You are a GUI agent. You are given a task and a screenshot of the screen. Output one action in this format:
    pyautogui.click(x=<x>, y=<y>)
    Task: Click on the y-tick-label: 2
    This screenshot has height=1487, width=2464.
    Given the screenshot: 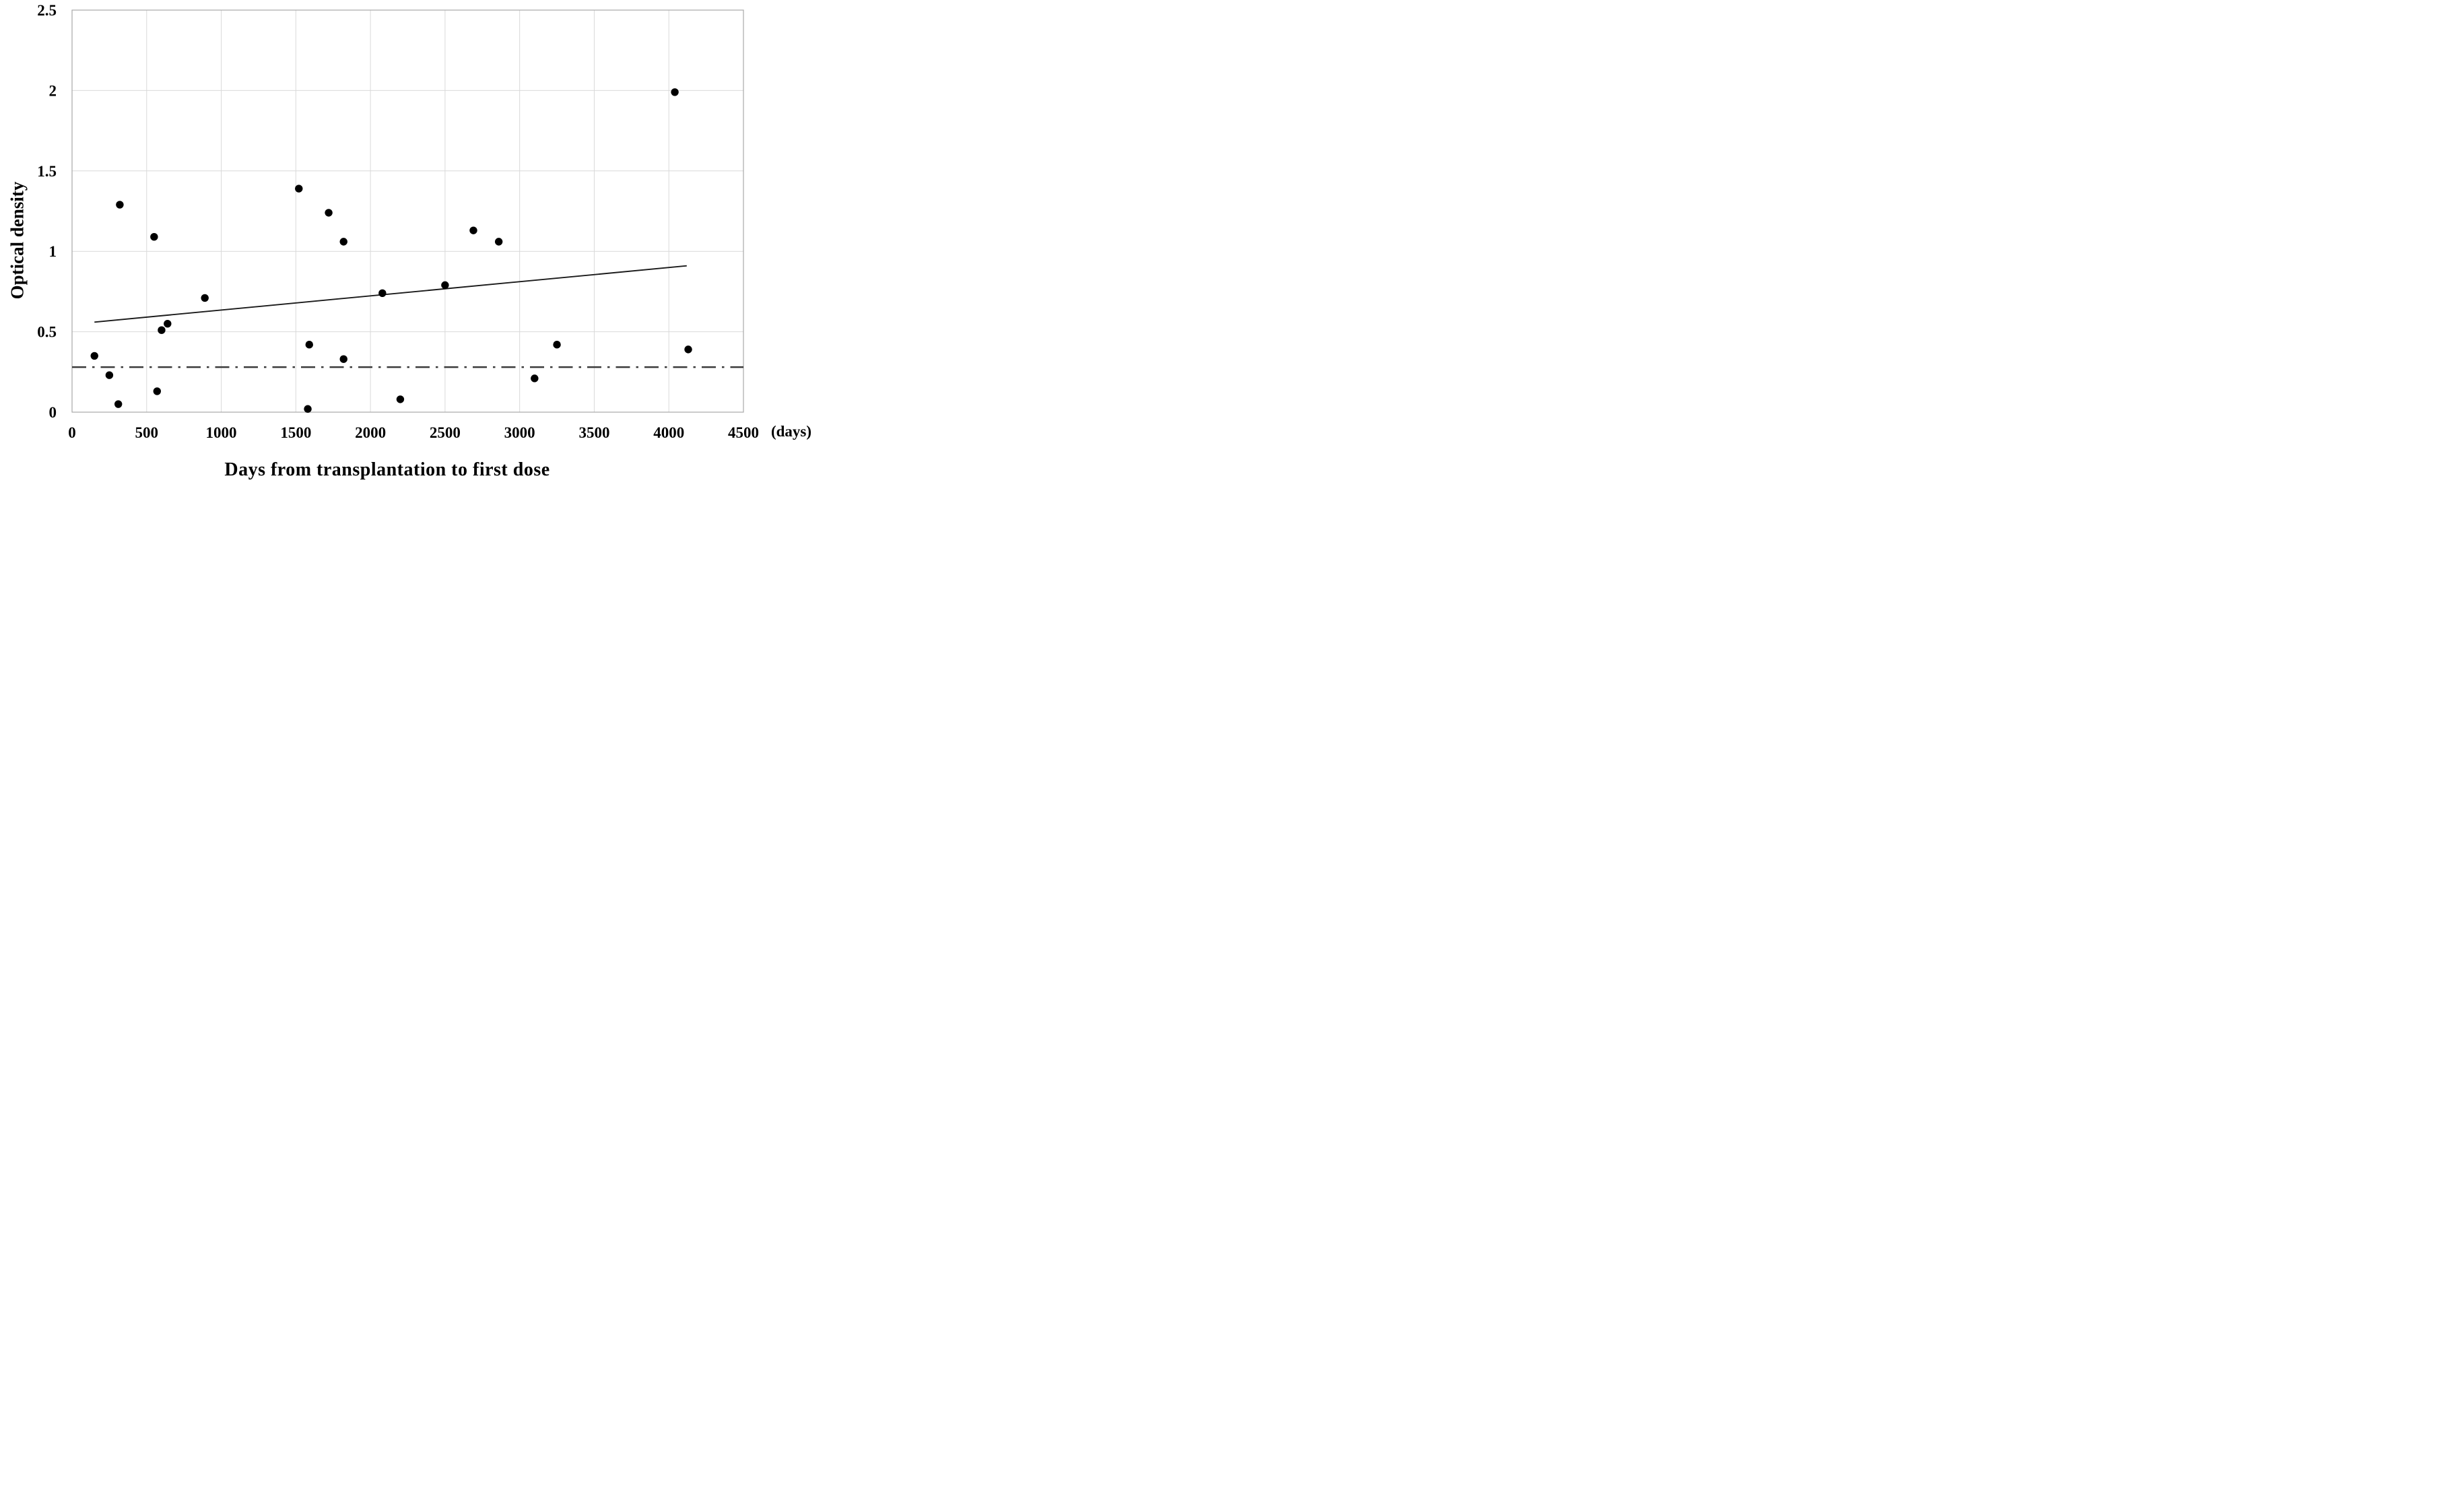 What is the action you would take?
    pyautogui.click(x=53, y=90)
    